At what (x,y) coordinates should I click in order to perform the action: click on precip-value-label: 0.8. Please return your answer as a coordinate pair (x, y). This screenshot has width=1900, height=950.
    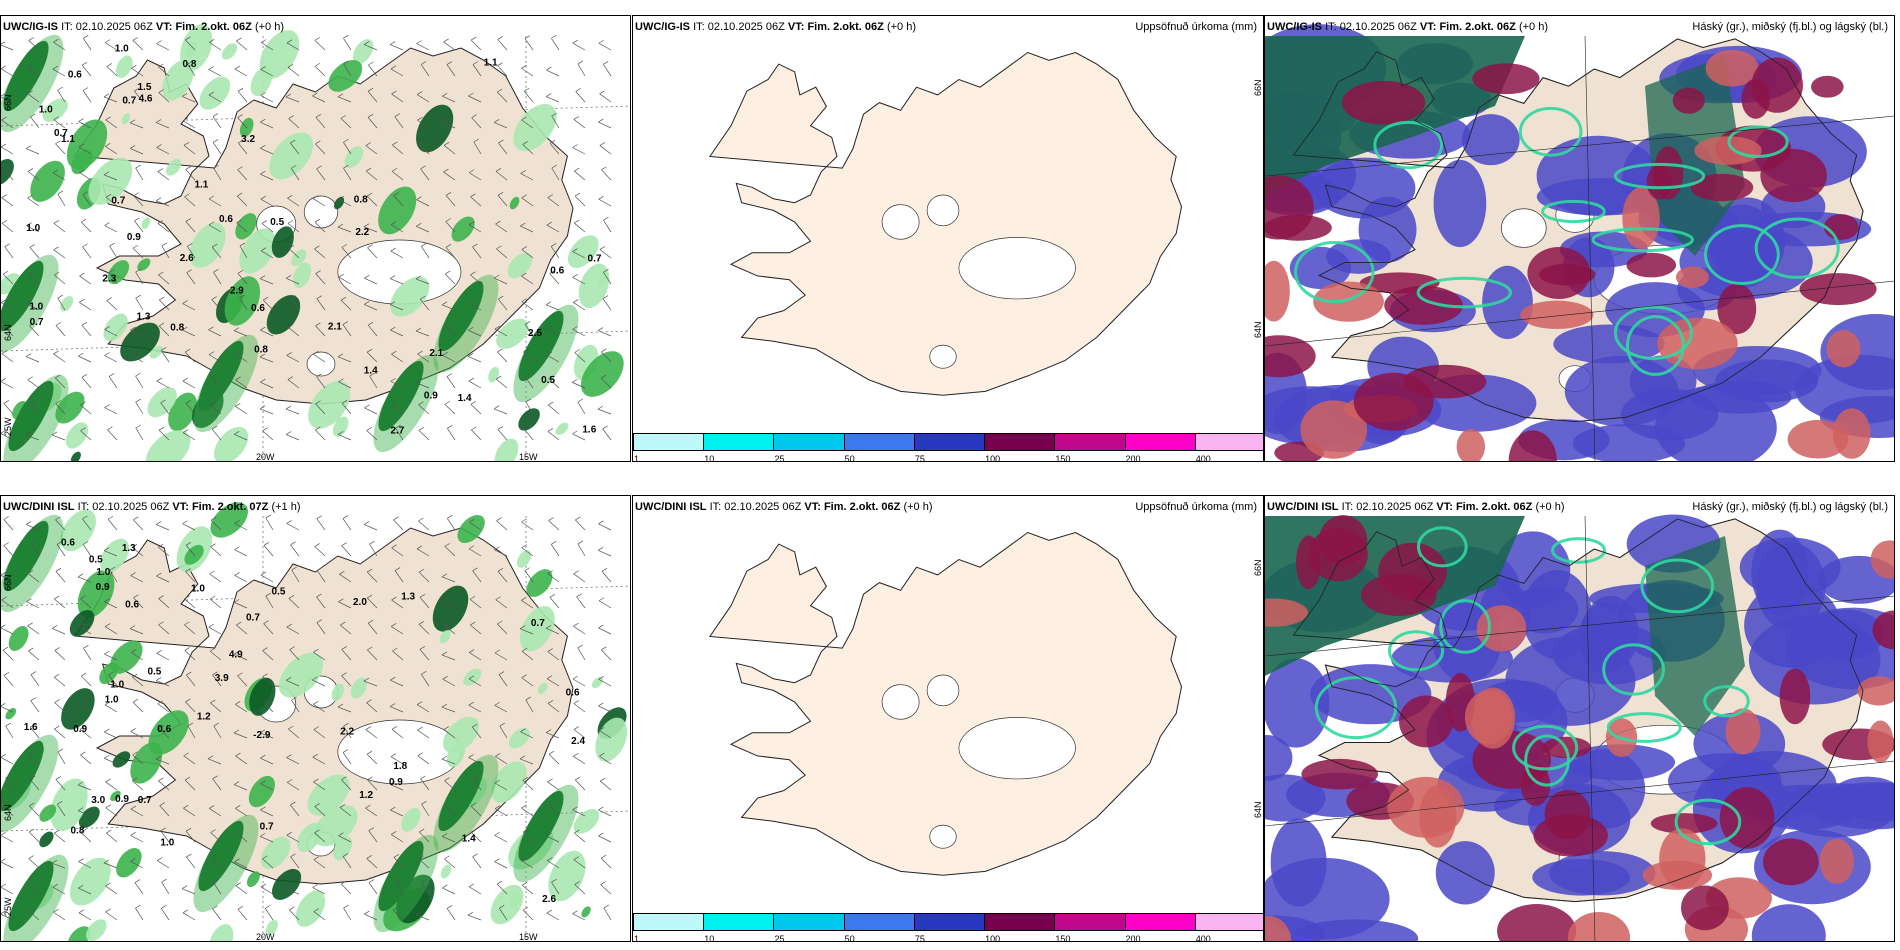
    Looking at the image, I should click on (261, 349).